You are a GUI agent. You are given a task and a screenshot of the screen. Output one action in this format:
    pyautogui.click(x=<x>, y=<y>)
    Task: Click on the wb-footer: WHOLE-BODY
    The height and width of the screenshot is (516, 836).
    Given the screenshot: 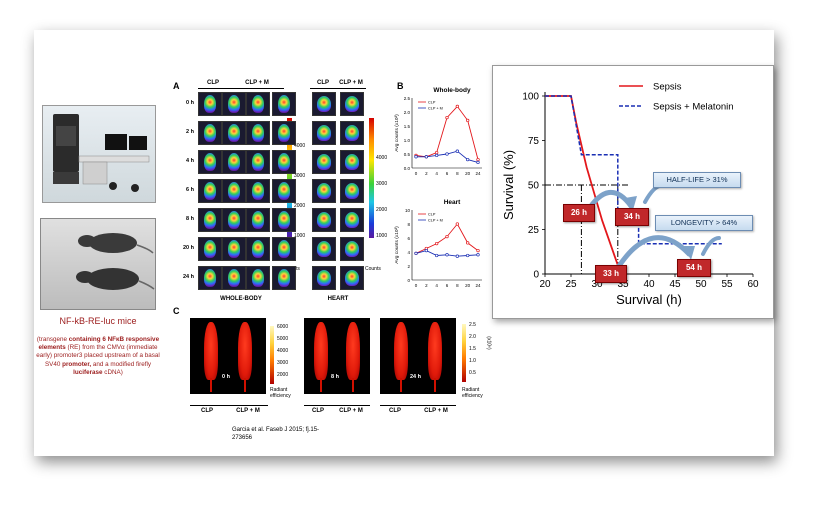 What is the action you would take?
    pyautogui.click(x=241, y=299)
    